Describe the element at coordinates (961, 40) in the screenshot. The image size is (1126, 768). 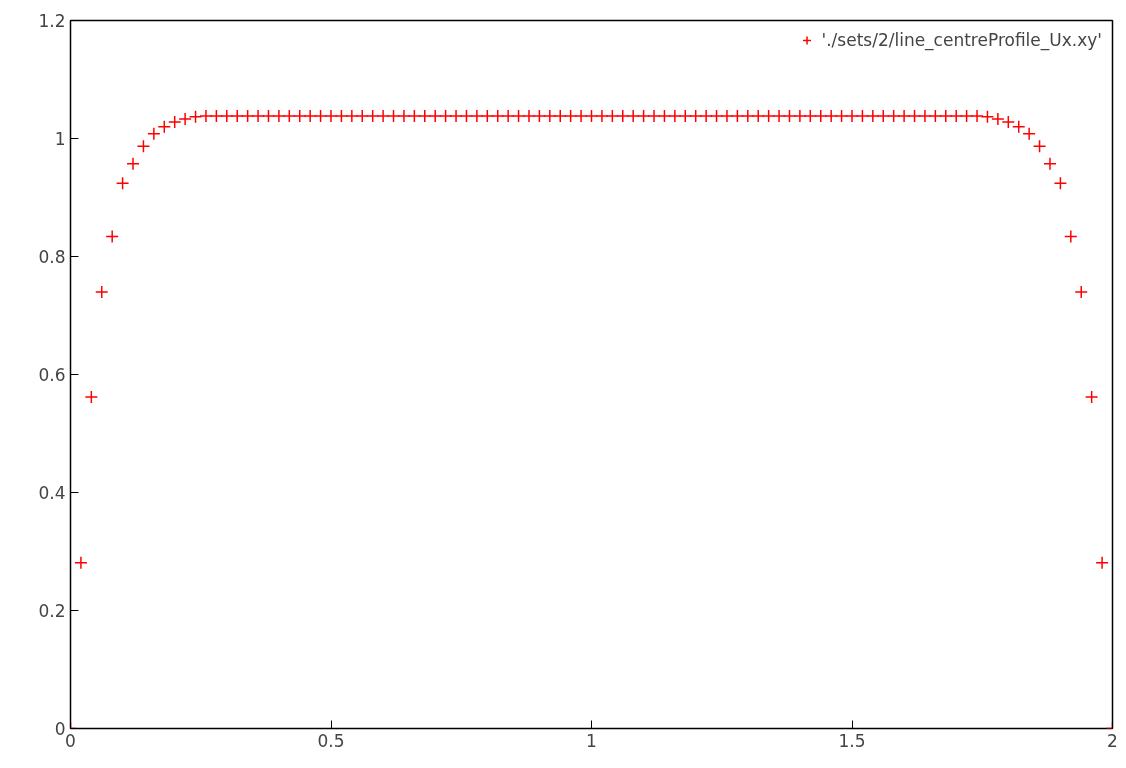
I see `legend-label: './sets/2/line_centreProfile_Ux.xy'` at that location.